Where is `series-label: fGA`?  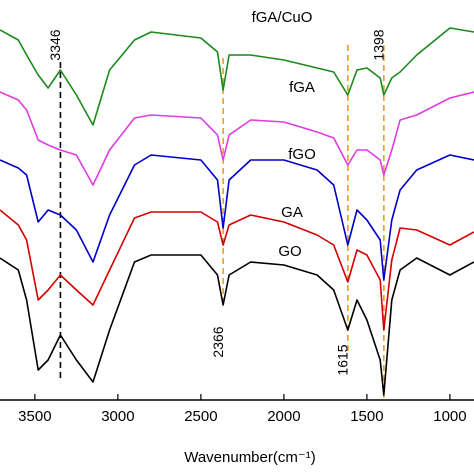 series-label: fGA is located at coordinates (302, 87).